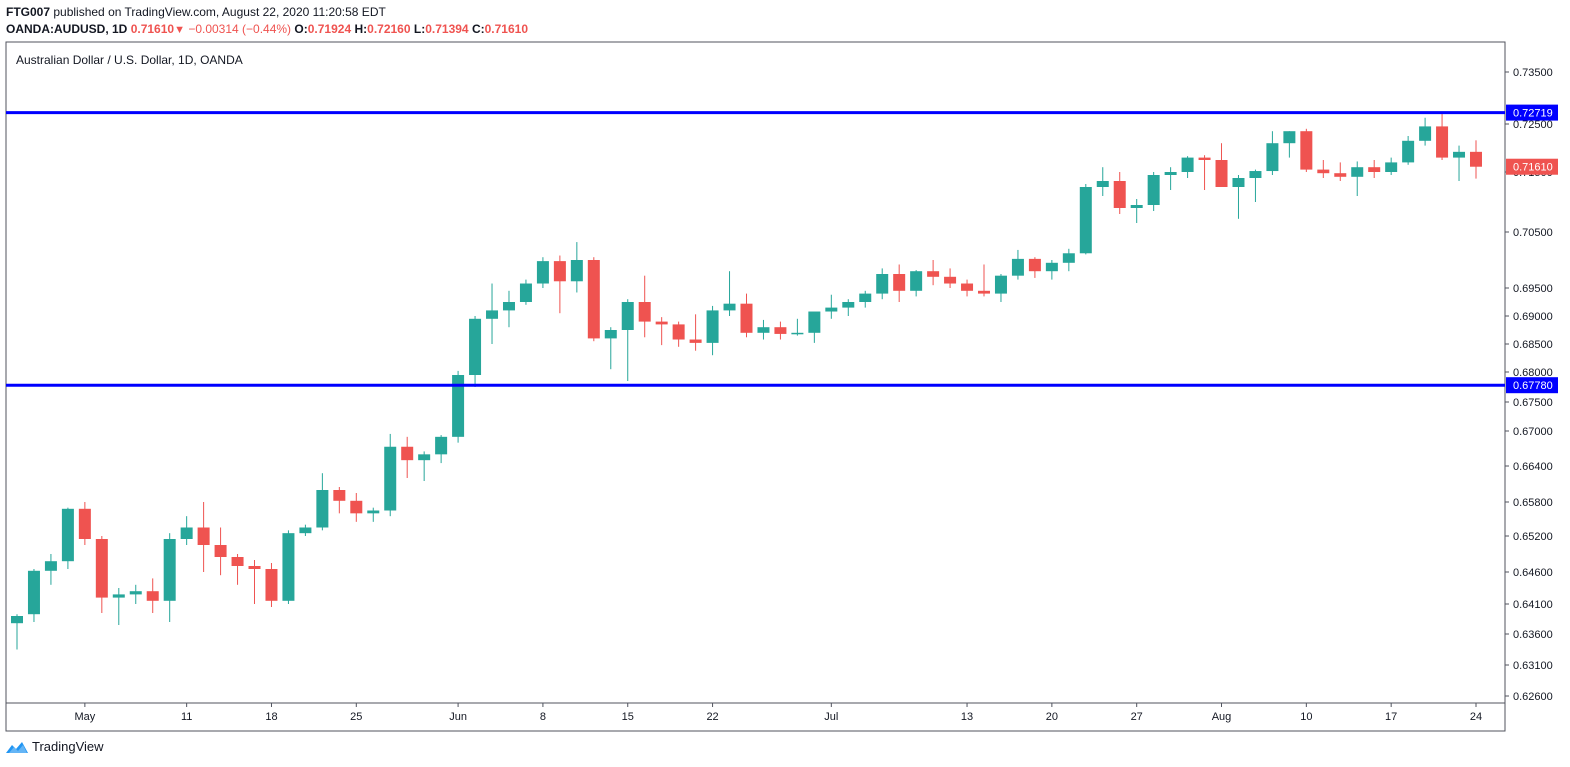 The image size is (1570, 767). I want to click on close-value: 0.71610, so click(506, 29).